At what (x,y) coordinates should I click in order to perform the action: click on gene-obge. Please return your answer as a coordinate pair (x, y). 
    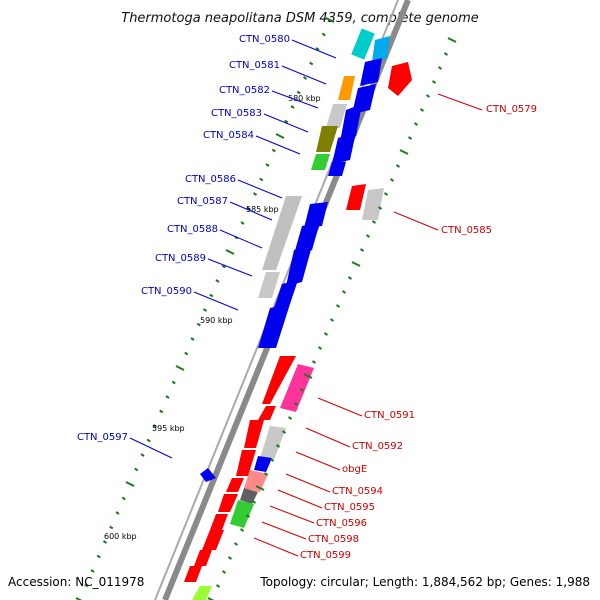
    Looking at the image, I should click on (254, 463).